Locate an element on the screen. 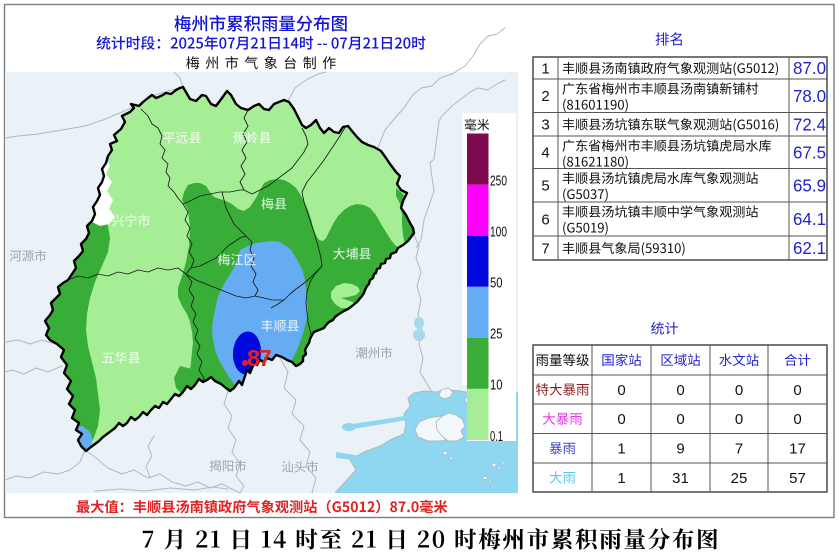 This screenshot has height=556, width=839. svg-text: 78.0 is located at coordinates (809, 96).